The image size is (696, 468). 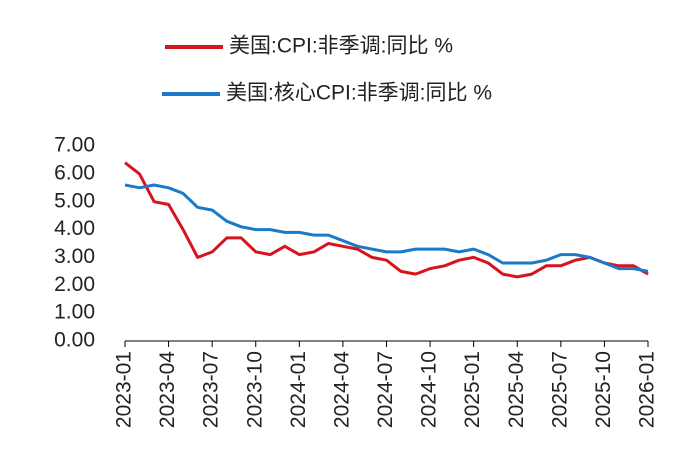 I want to click on y-tick-label: 7.00, so click(x=74, y=145).